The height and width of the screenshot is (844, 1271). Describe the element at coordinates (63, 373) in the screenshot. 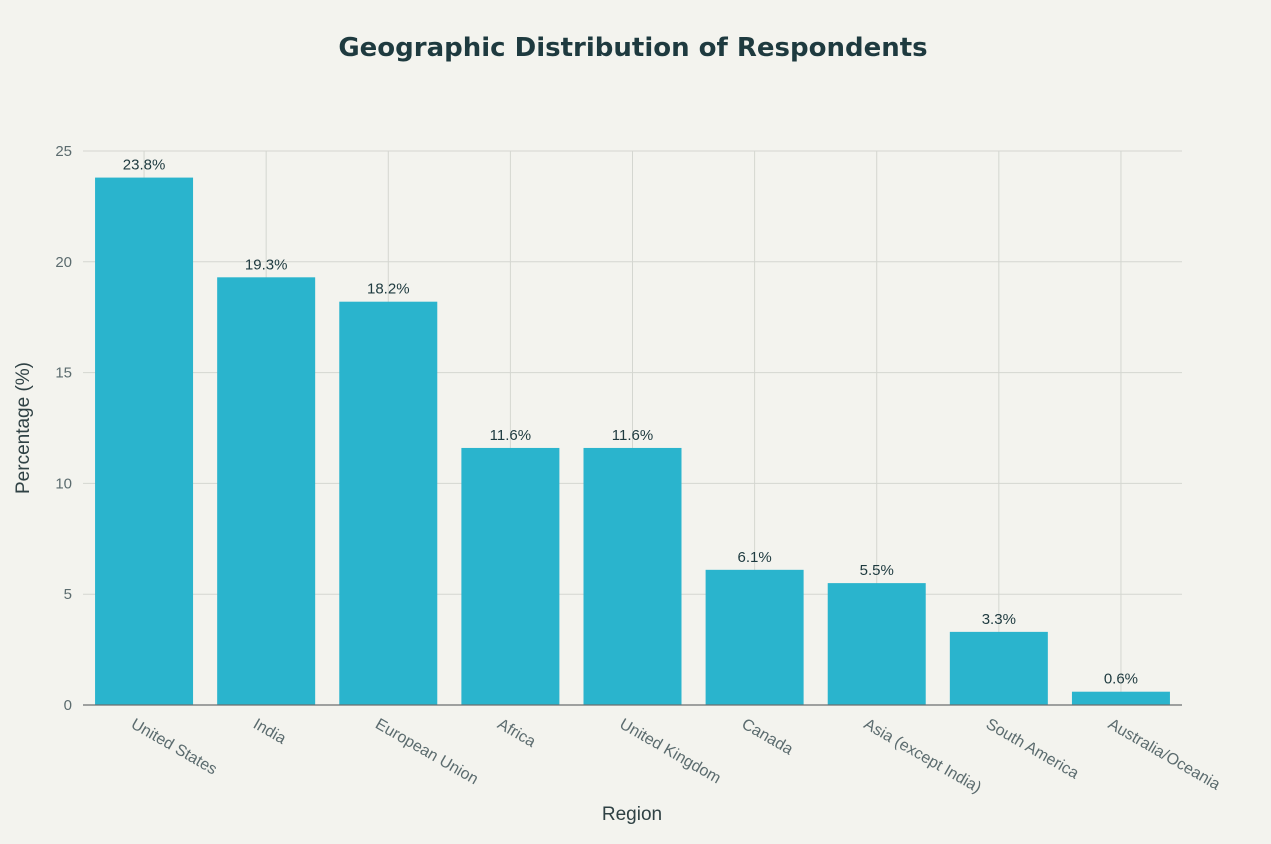

I see `y-tick-label: 15` at that location.